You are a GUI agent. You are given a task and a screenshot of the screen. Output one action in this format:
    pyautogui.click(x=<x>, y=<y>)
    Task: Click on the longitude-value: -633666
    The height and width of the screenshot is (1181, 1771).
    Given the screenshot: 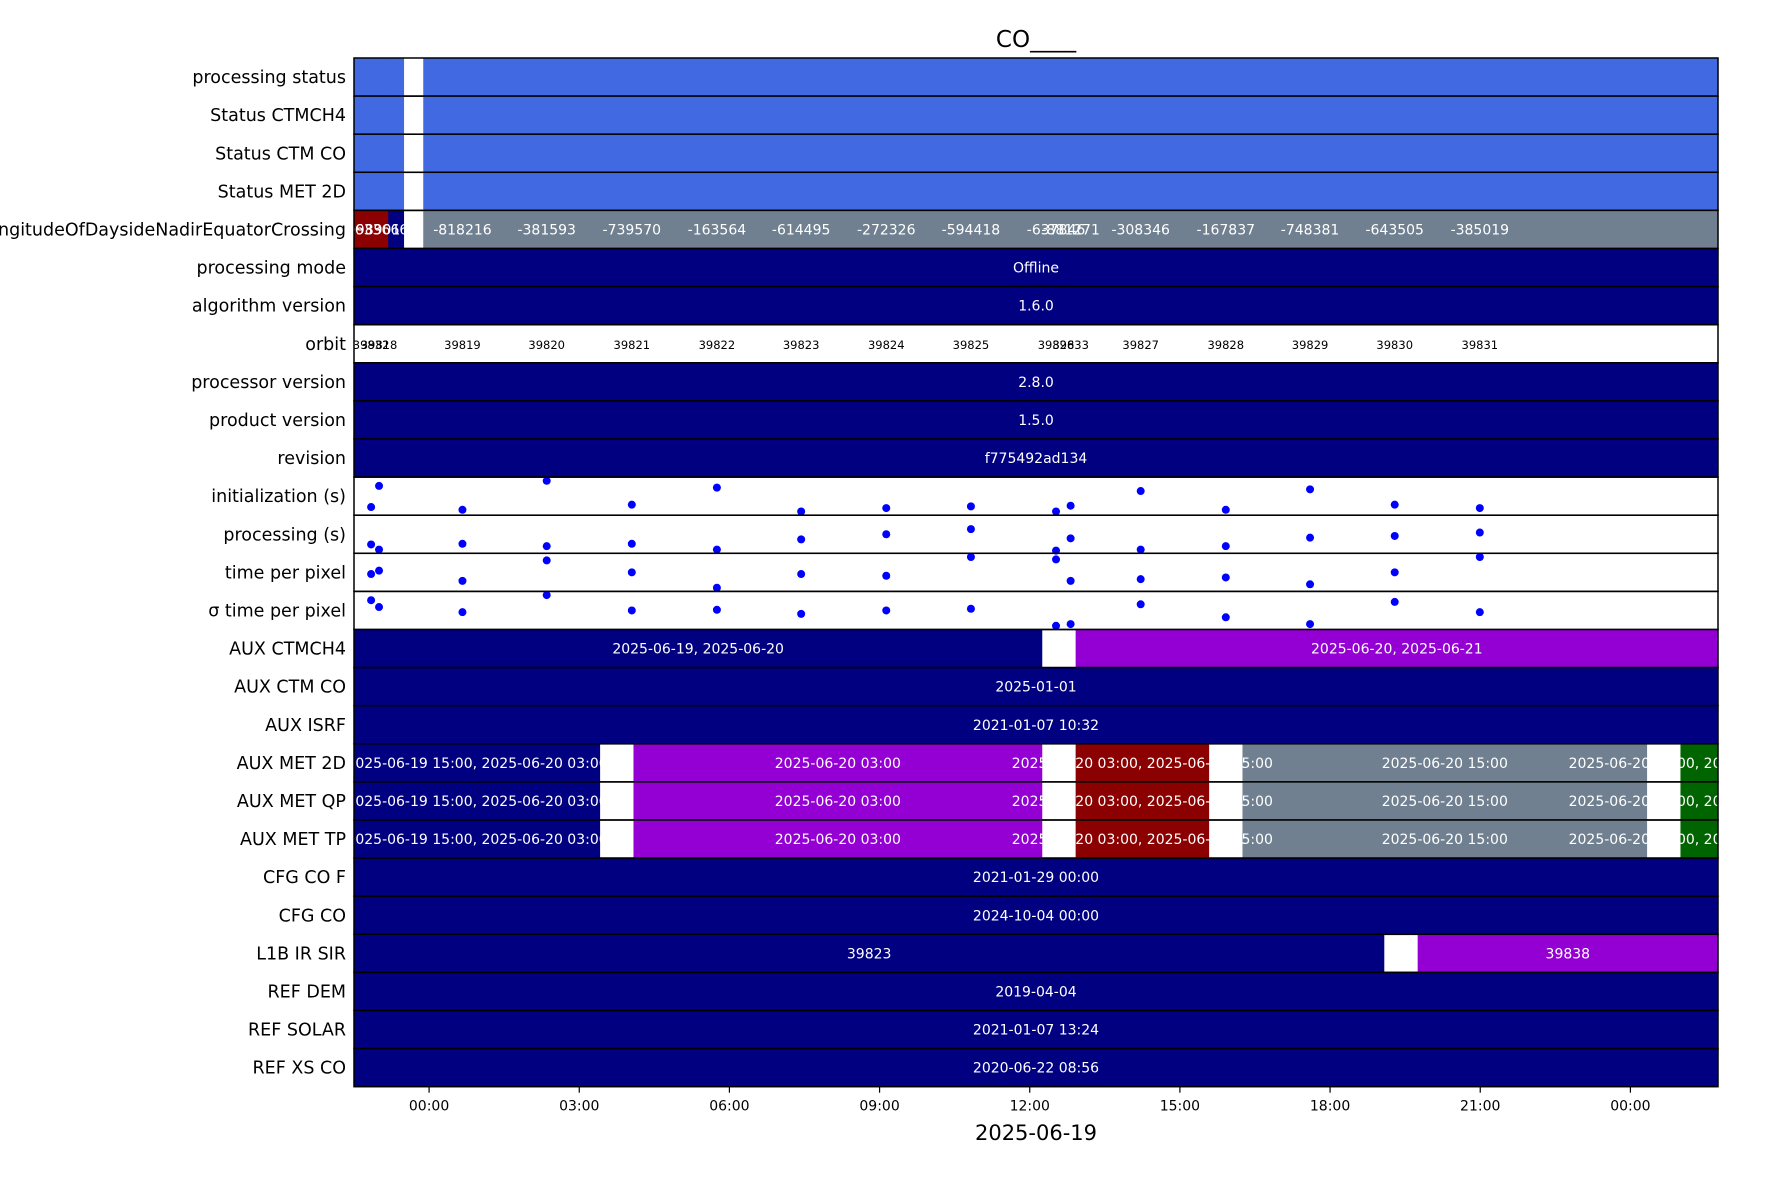 What is the action you would take?
    pyautogui.click(x=379, y=230)
    